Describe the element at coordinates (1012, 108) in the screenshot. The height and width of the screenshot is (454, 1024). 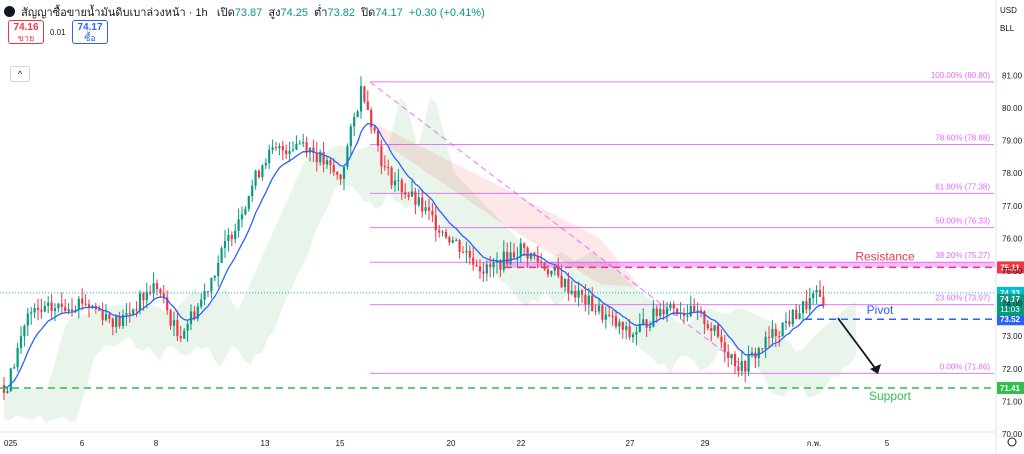
I see `y-tick-label: 80.00` at that location.